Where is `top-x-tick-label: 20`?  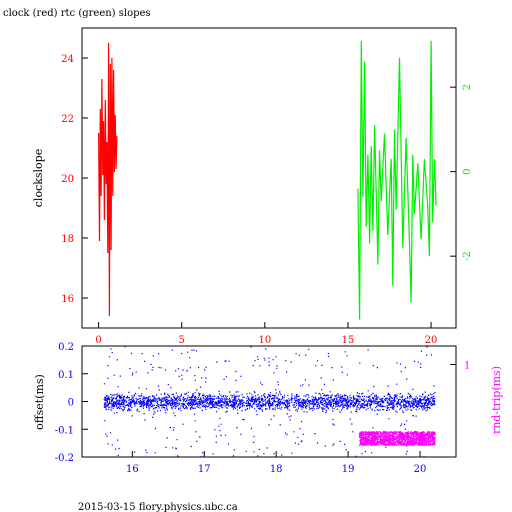
top-x-tick-label: 20 is located at coordinates (431, 340).